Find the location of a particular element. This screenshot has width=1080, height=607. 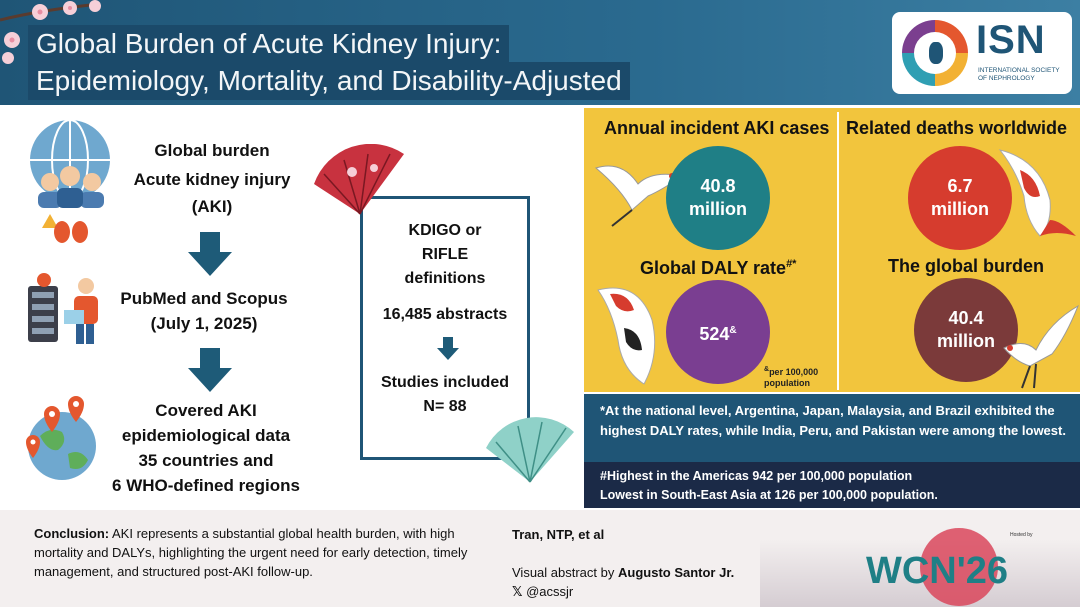

visual-abstract-credit: Visual abstract by Augusto Santor Jr. is located at coordinates (623, 572).